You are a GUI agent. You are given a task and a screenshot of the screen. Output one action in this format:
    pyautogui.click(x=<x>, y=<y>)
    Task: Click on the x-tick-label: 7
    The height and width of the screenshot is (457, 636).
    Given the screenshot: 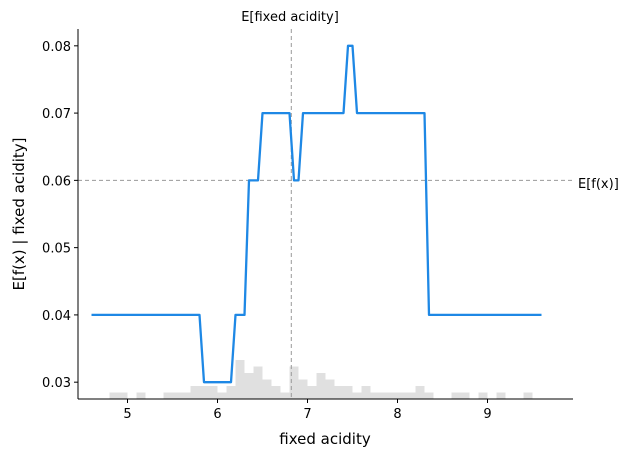 What is the action you would take?
    pyautogui.click(x=307, y=414)
    